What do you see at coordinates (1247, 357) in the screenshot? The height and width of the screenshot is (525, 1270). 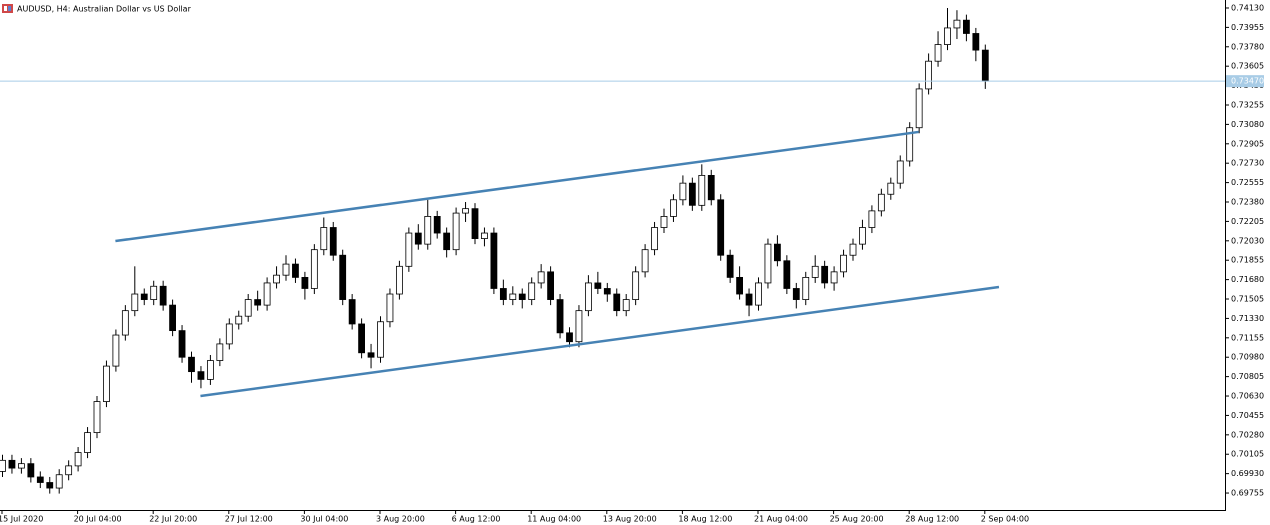 I see `y-tick-label: 0.70980` at bounding box center [1247, 357].